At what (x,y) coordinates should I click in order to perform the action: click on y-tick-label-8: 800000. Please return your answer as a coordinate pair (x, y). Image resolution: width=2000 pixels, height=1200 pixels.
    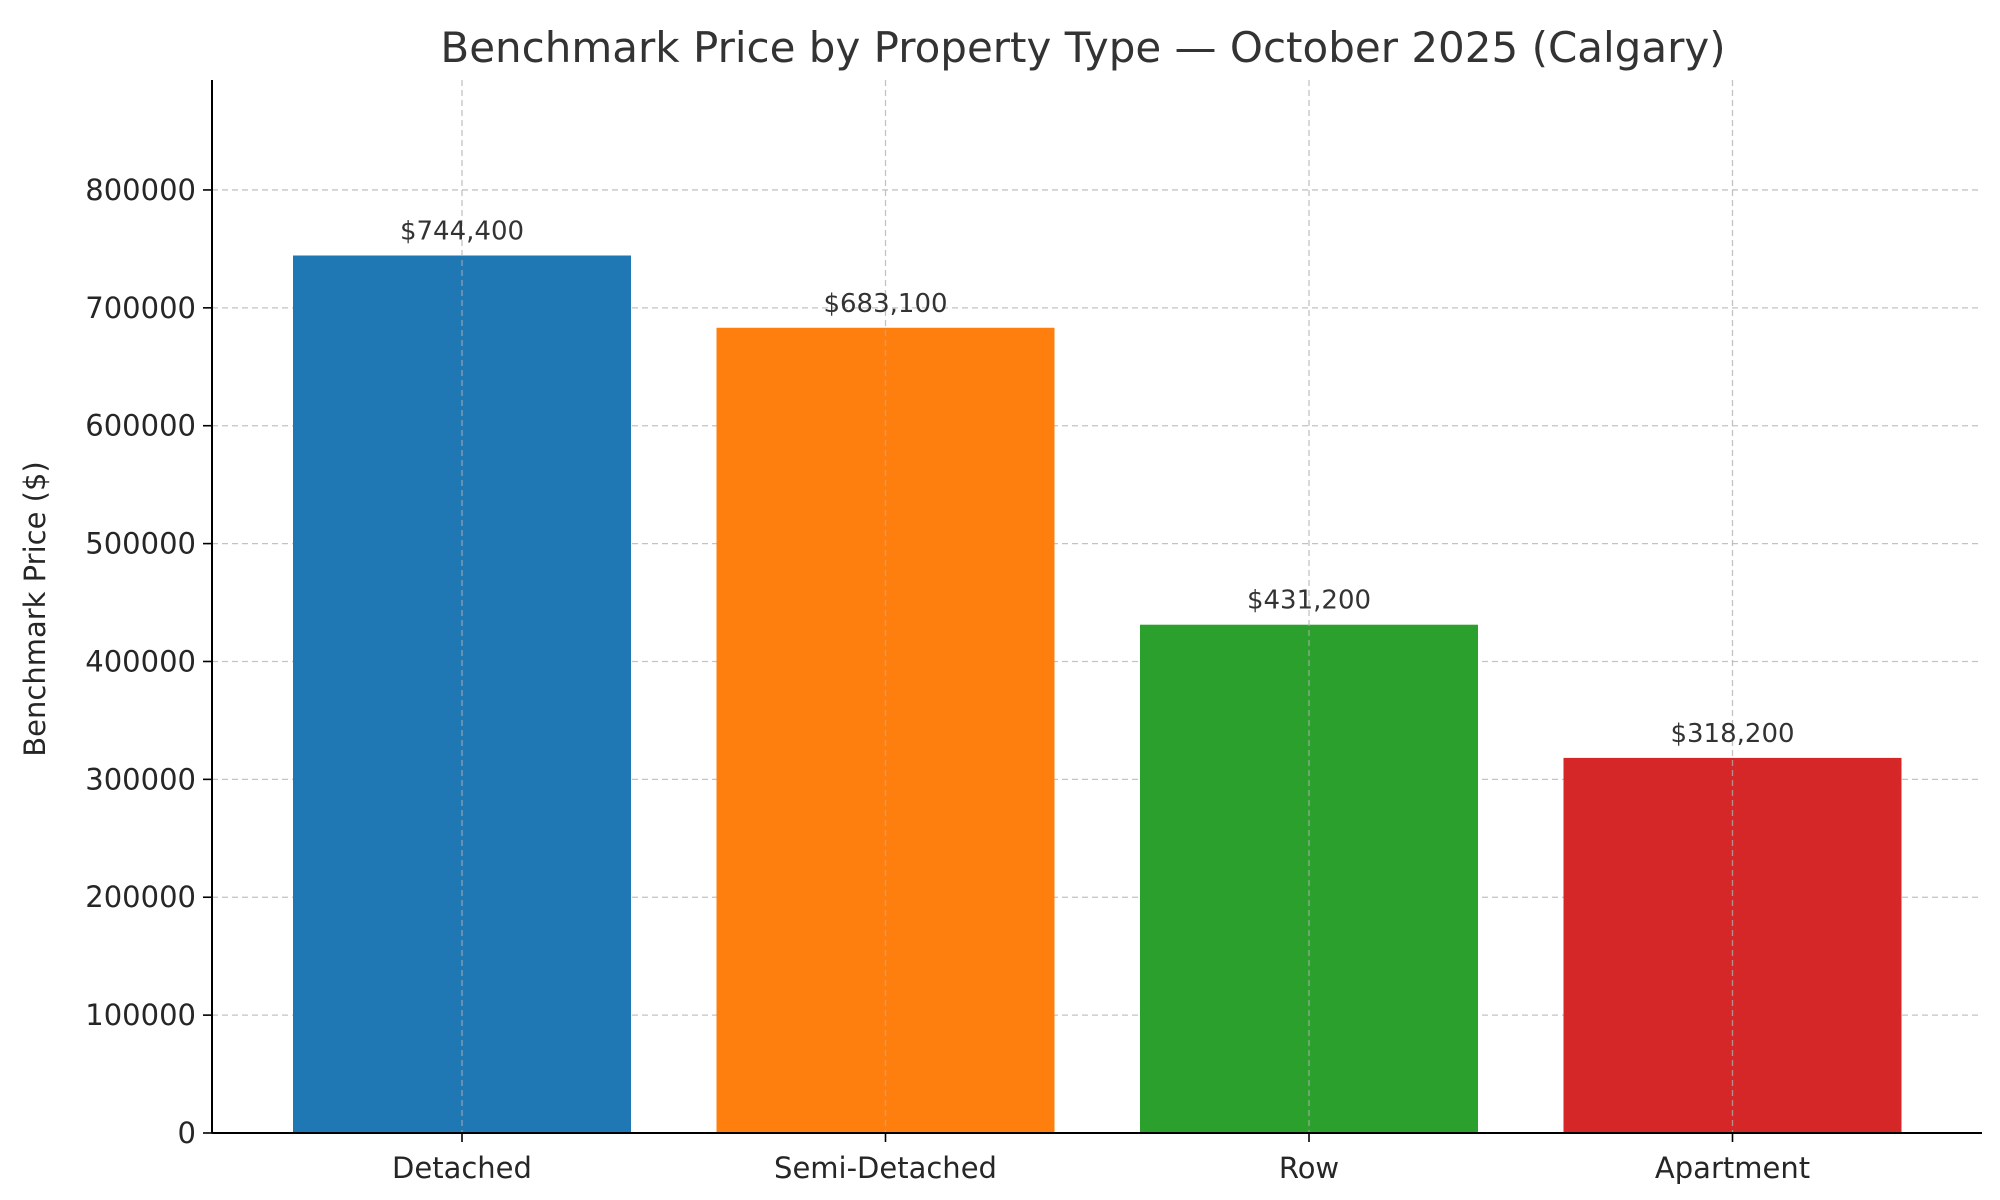
    Looking at the image, I should click on (140, 190).